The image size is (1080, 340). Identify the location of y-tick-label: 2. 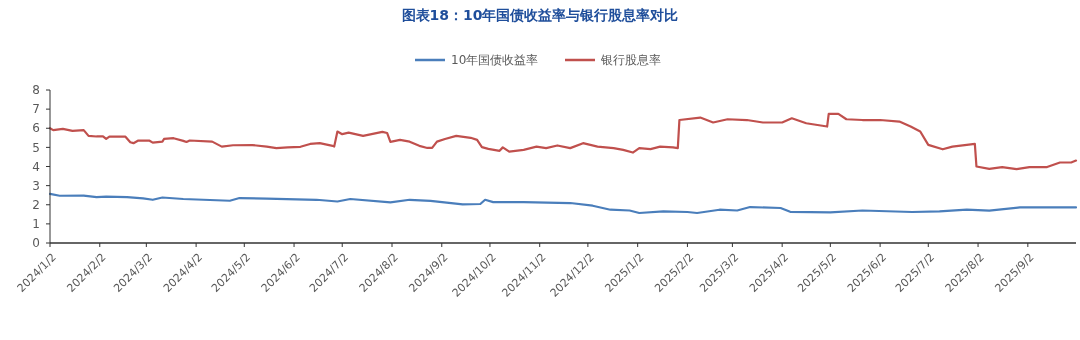
(36, 204).